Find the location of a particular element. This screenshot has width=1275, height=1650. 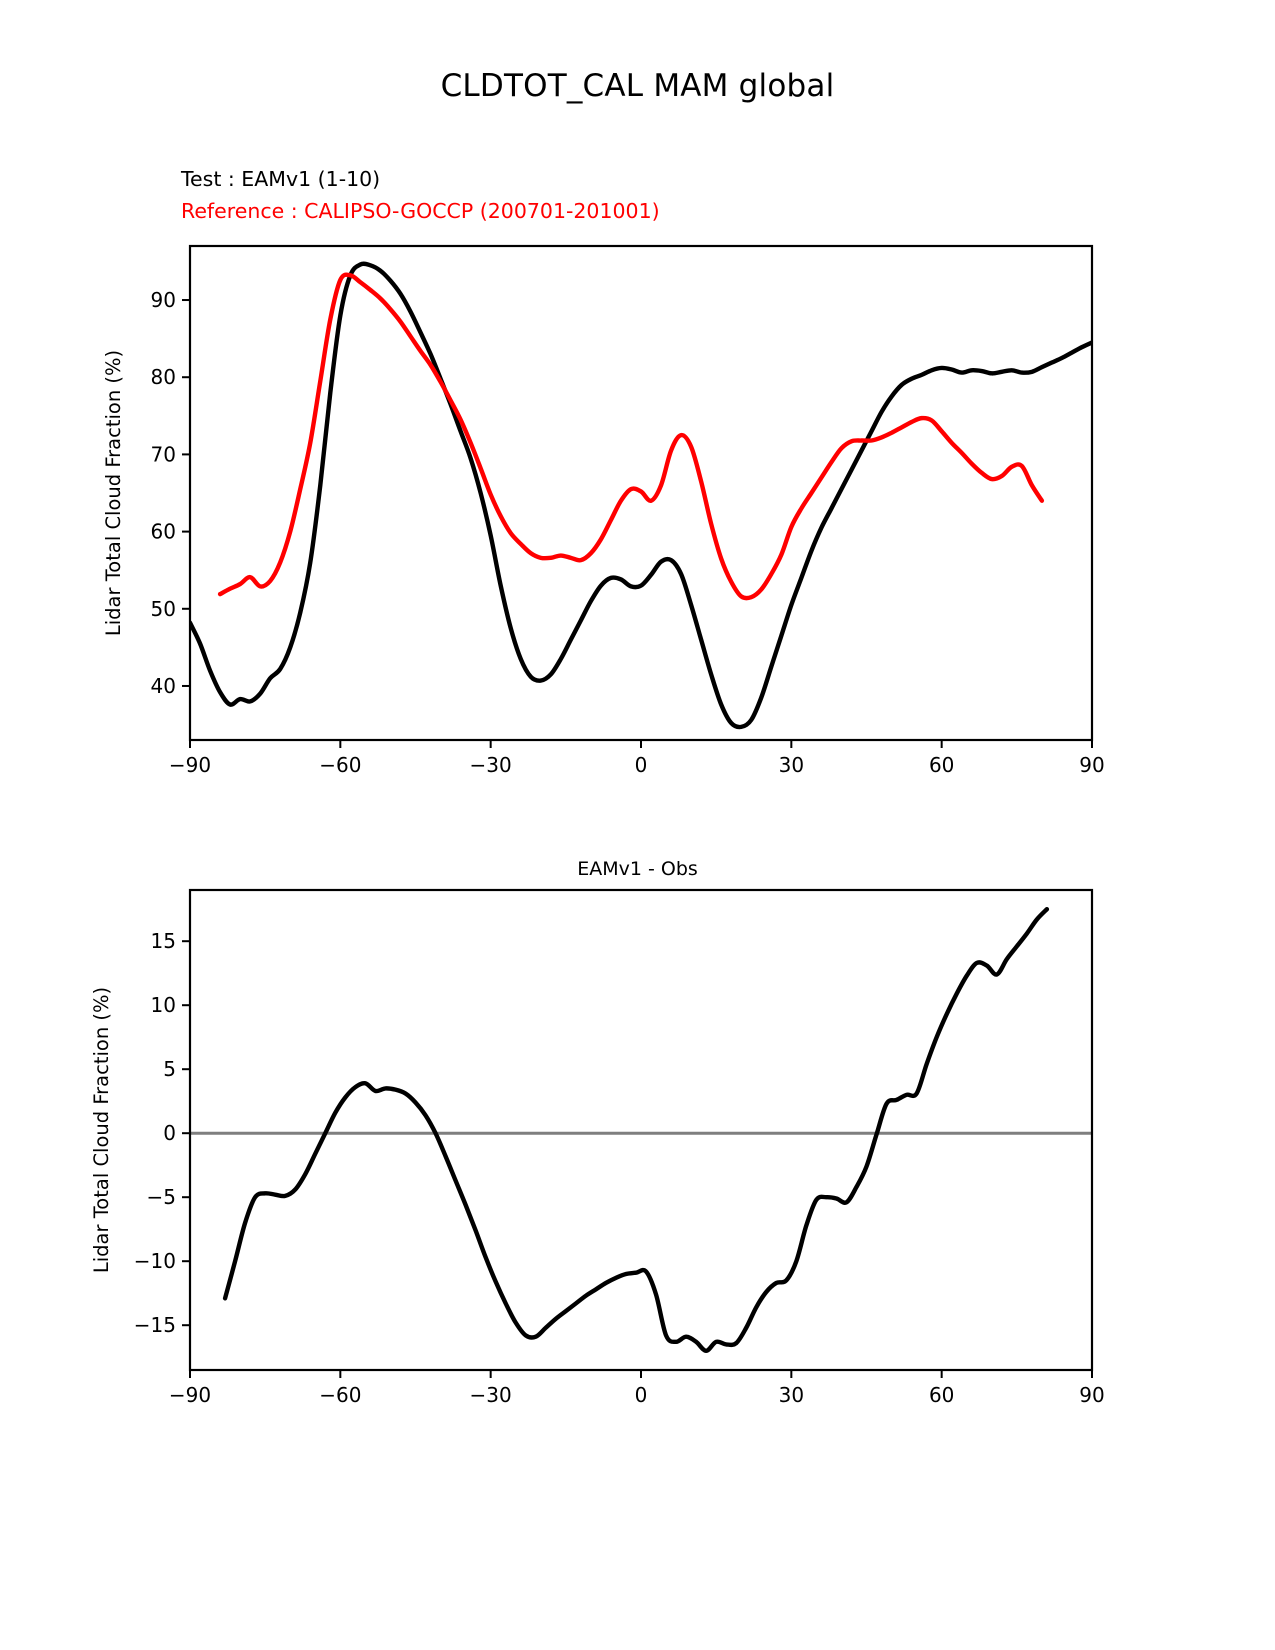

y-tick-label: 5 is located at coordinates (169, 1069).